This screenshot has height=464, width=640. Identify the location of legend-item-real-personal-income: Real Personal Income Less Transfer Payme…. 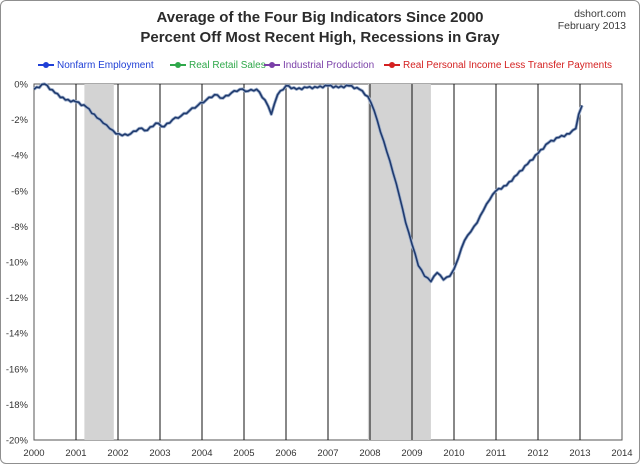
(498, 65).